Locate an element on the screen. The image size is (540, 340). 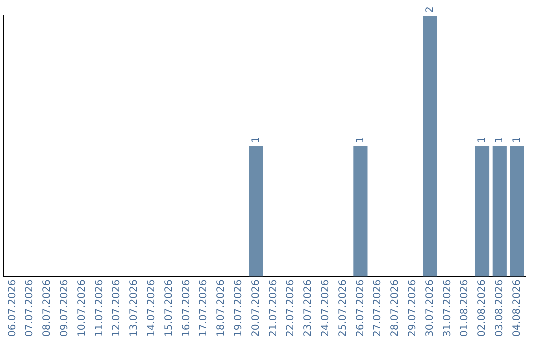
x-tick-label: 29.07.2026 is located at coordinates (412, 309).